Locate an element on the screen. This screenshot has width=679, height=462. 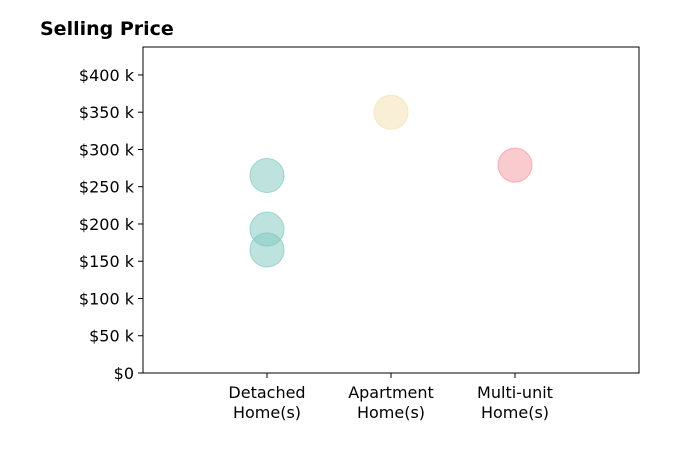
y-tick-label: $300 k is located at coordinates (107, 149).